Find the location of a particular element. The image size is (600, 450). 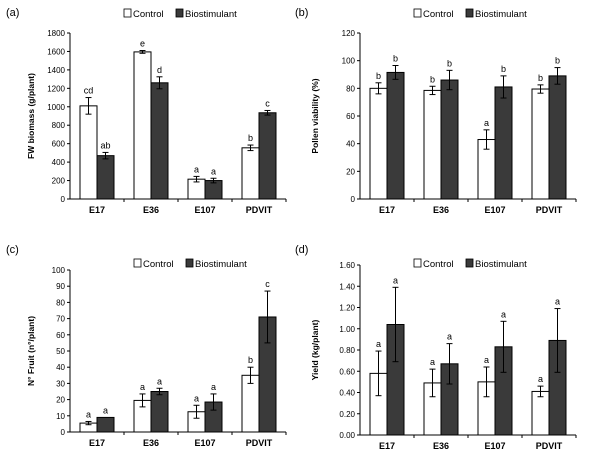

bar-biostimulant-e107 is located at coordinates (503, 143).